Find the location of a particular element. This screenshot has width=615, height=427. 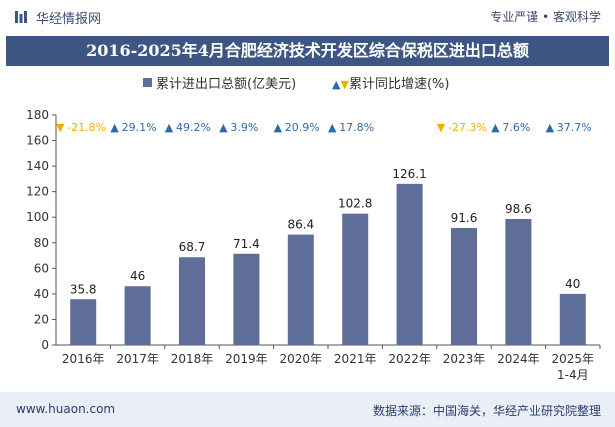

legend-item-total: 累计进出口总额(亿美元) is located at coordinates (219, 82).